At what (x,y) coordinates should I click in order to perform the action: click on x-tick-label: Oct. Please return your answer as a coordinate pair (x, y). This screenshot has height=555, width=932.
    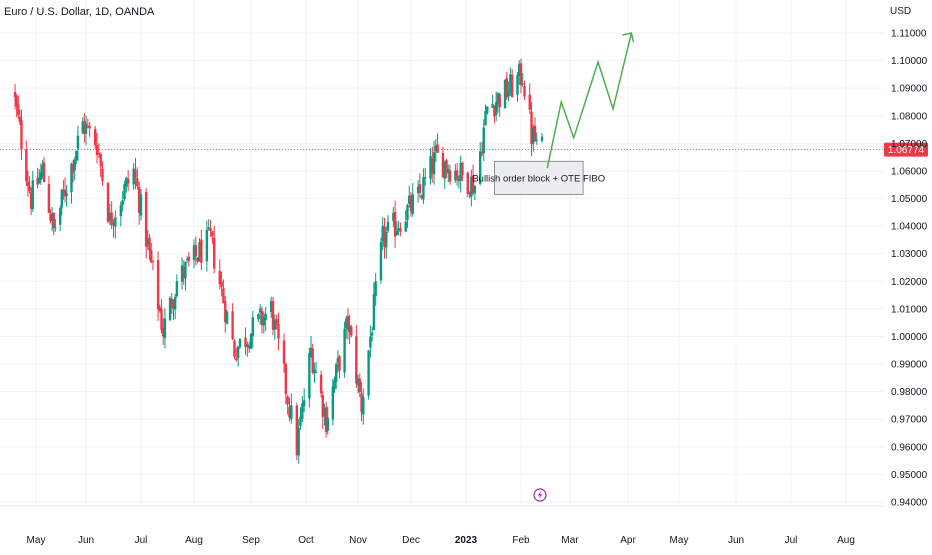
    Looking at the image, I should click on (306, 540).